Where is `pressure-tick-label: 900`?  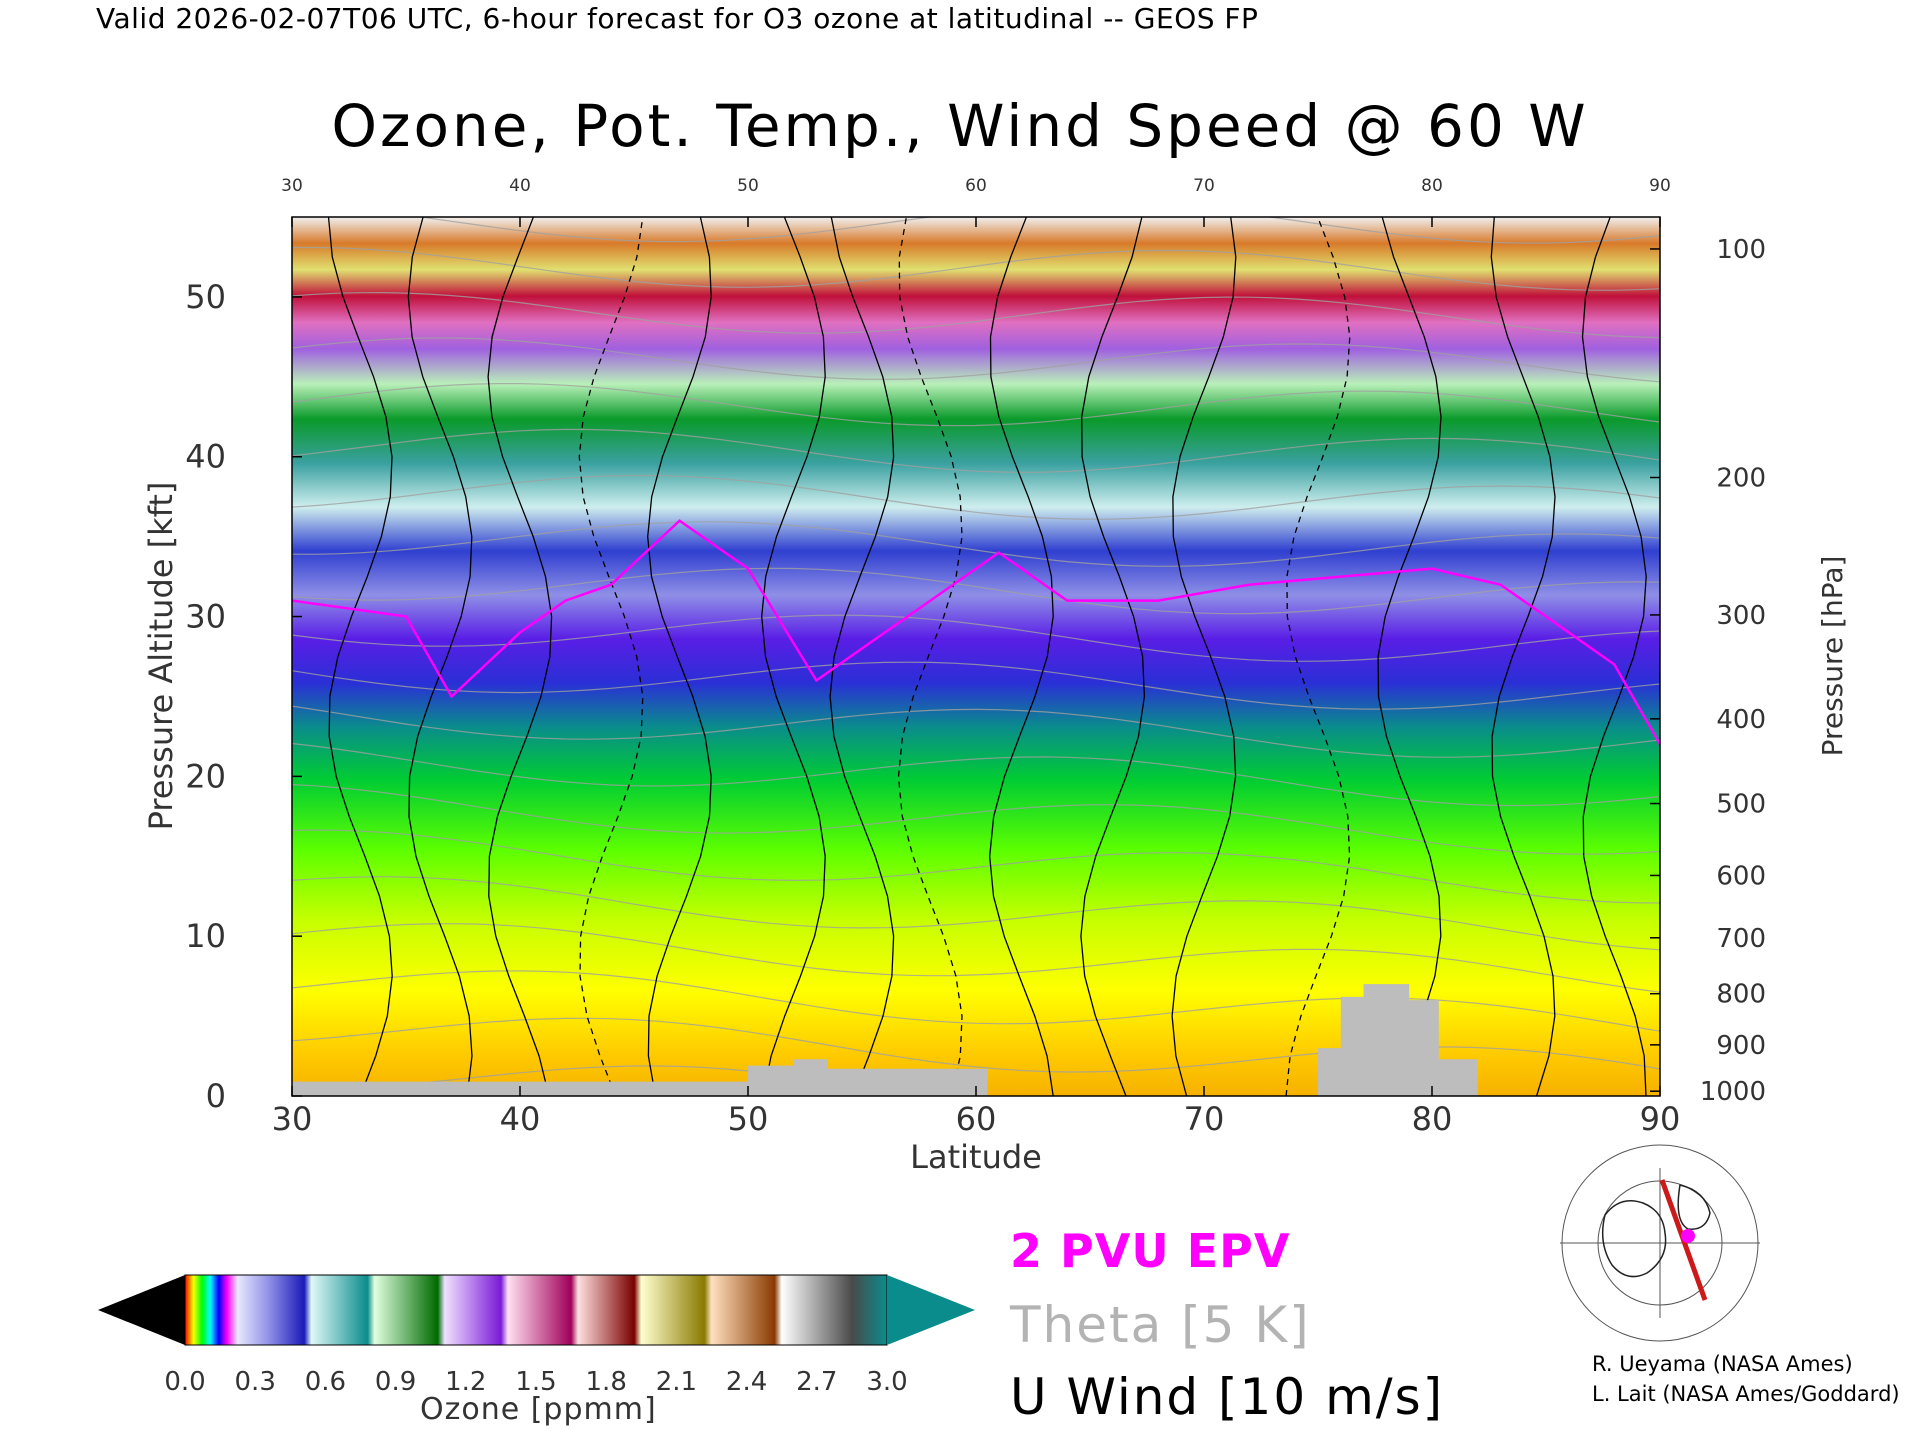
pressure-tick-label: 900 is located at coordinates (1741, 1046).